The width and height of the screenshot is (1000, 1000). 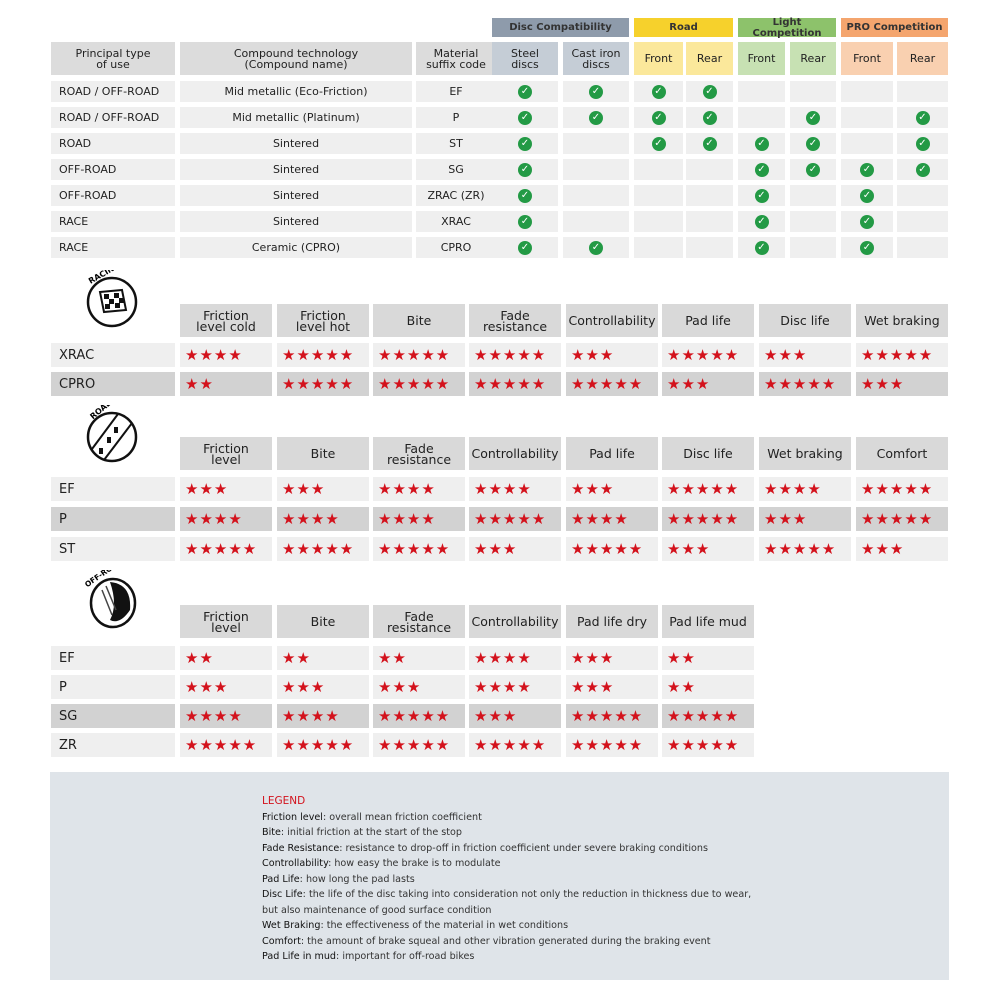 What do you see at coordinates (113, 384) in the screenshot?
I see `rating-row-label: CPRO` at bounding box center [113, 384].